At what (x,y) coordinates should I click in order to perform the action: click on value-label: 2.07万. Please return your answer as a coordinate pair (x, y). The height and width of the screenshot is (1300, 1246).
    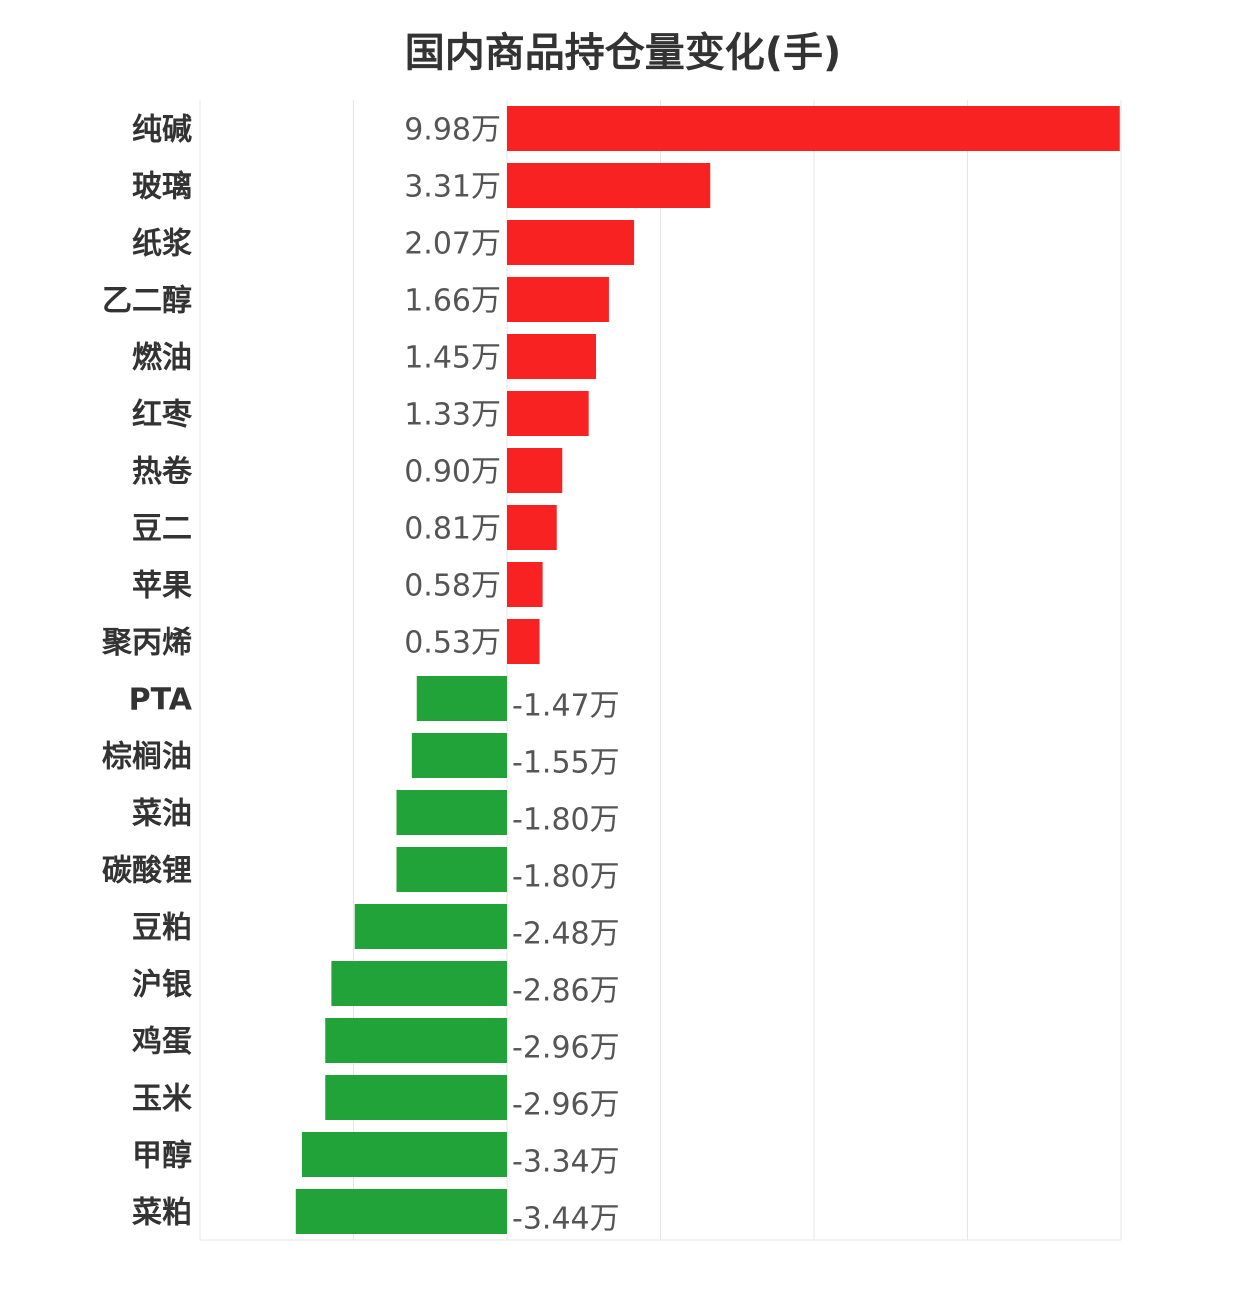
    Looking at the image, I should click on (452, 244).